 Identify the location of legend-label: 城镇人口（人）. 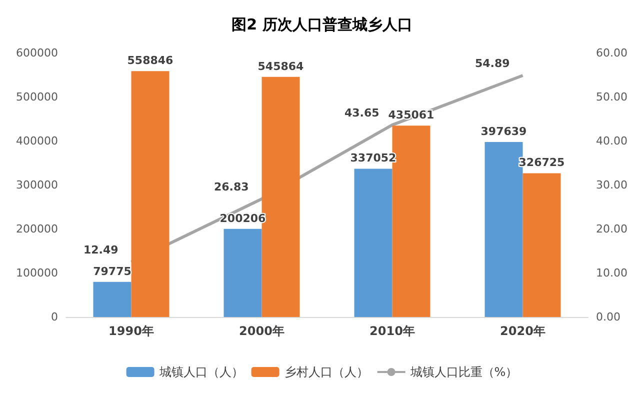
(201, 372).